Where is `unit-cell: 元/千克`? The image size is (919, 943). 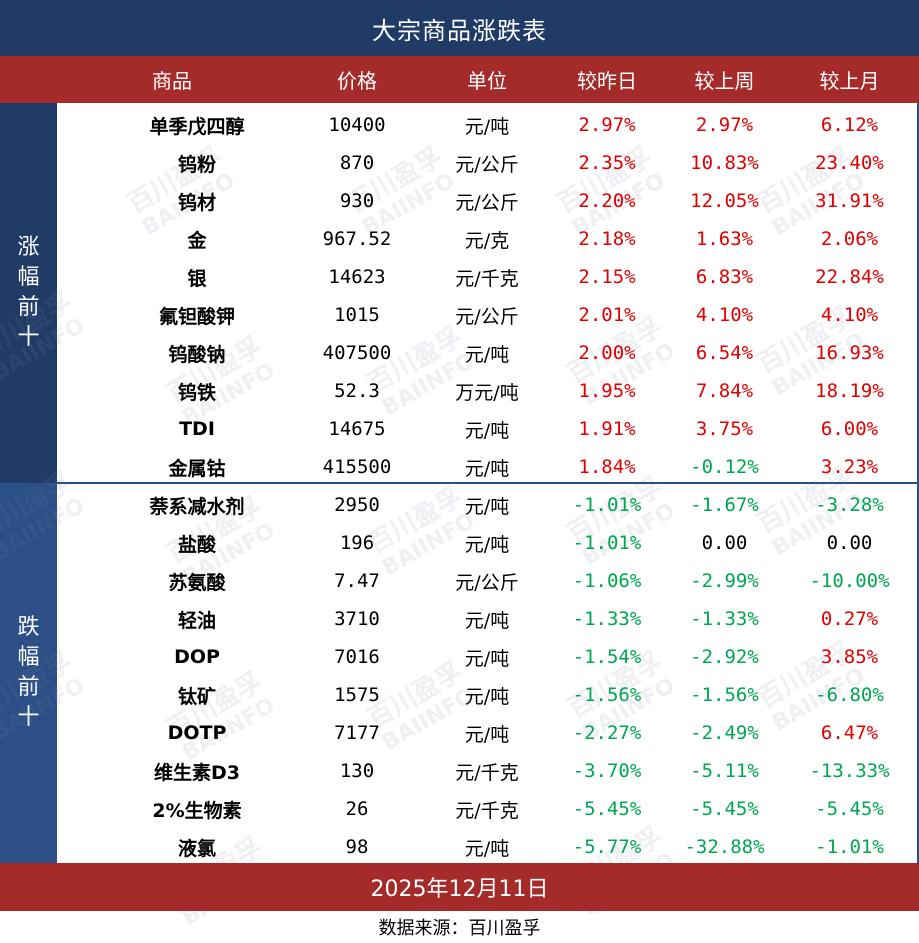 unit-cell: 元/千克 is located at coordinates (487, 810).